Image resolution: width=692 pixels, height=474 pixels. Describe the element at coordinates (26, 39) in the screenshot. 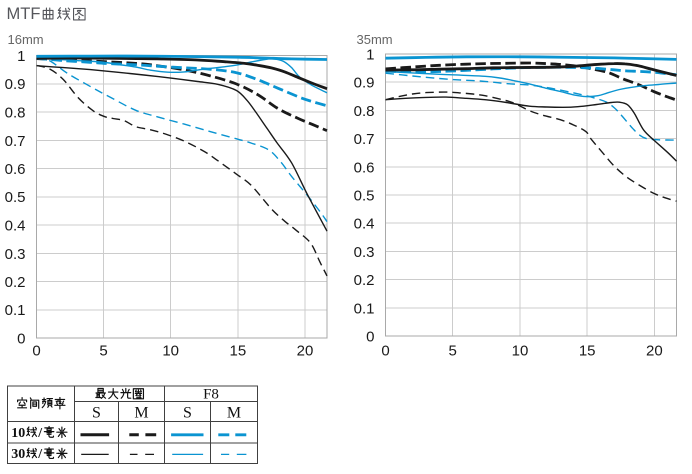

I see `svg-text: 16mm` at that location.